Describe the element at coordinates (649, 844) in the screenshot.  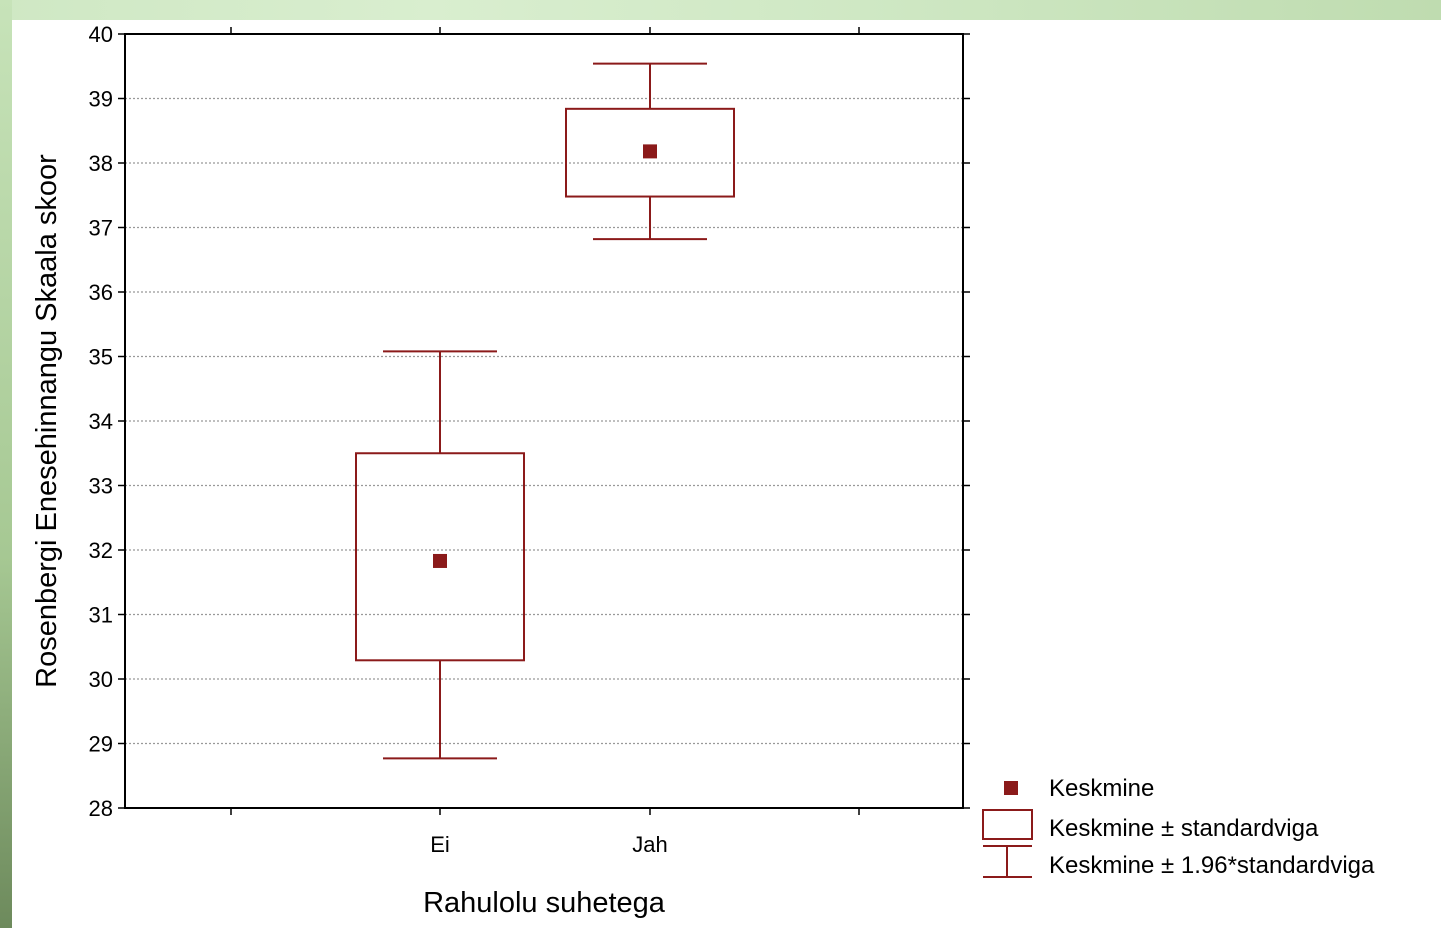
I see `x-tick-label: Jah` at that location.